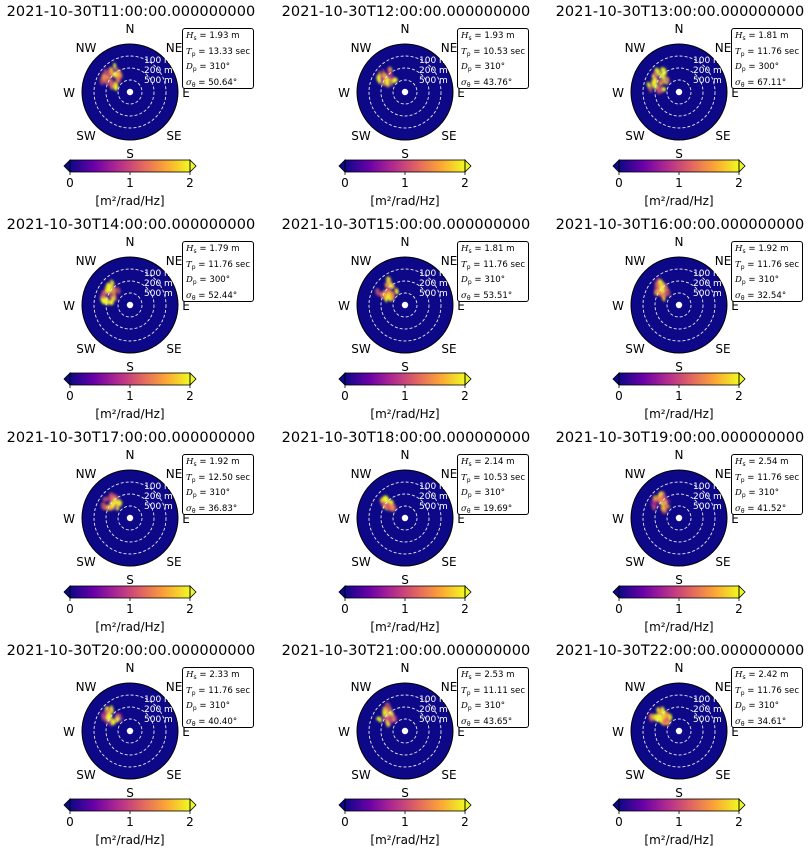  I want to click on colorbar, so click(405, 592).